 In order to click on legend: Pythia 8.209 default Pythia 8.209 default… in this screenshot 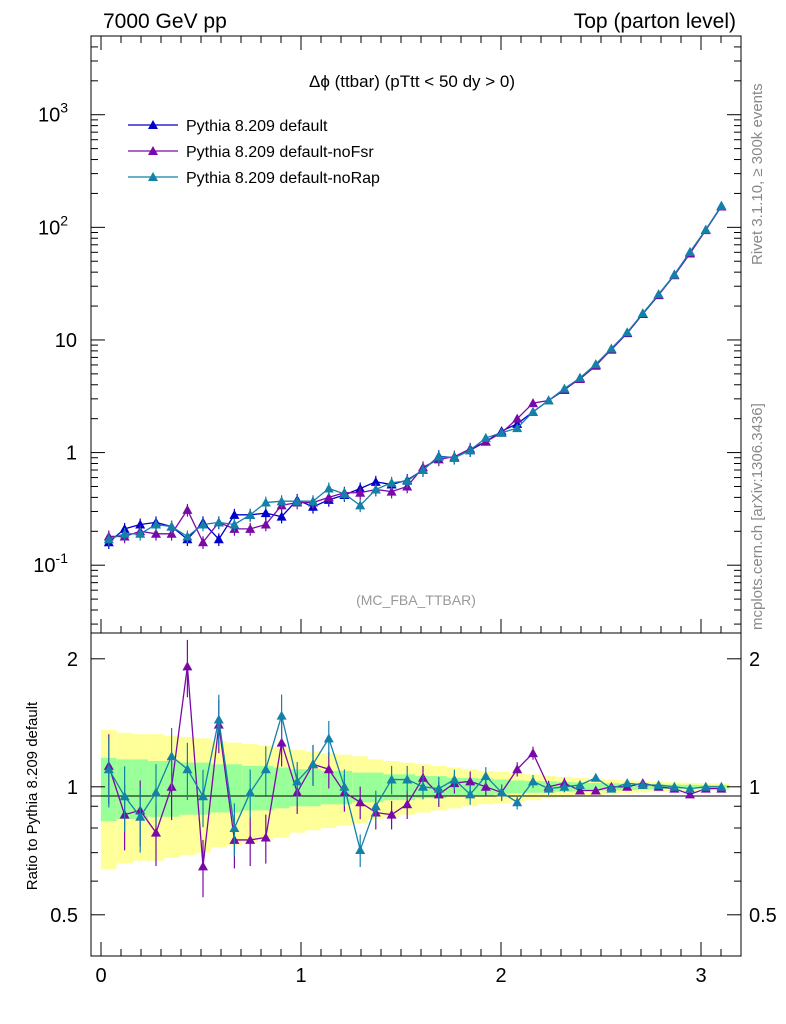, I will do `click(254, 152)`.